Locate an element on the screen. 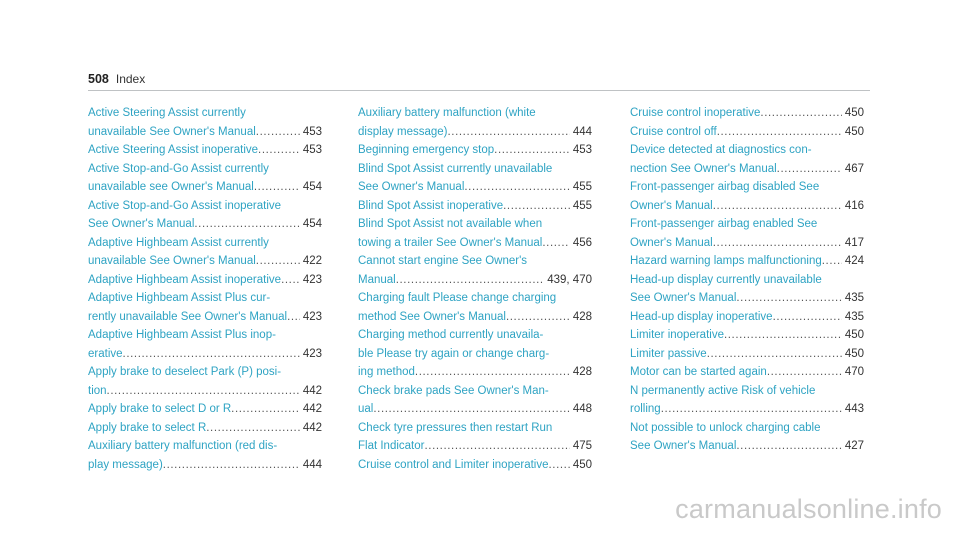 Image resolution: width=960 pixels, height=533 pixels. index-entry-text: Motor can be started again is located at coordinates (698, 372).